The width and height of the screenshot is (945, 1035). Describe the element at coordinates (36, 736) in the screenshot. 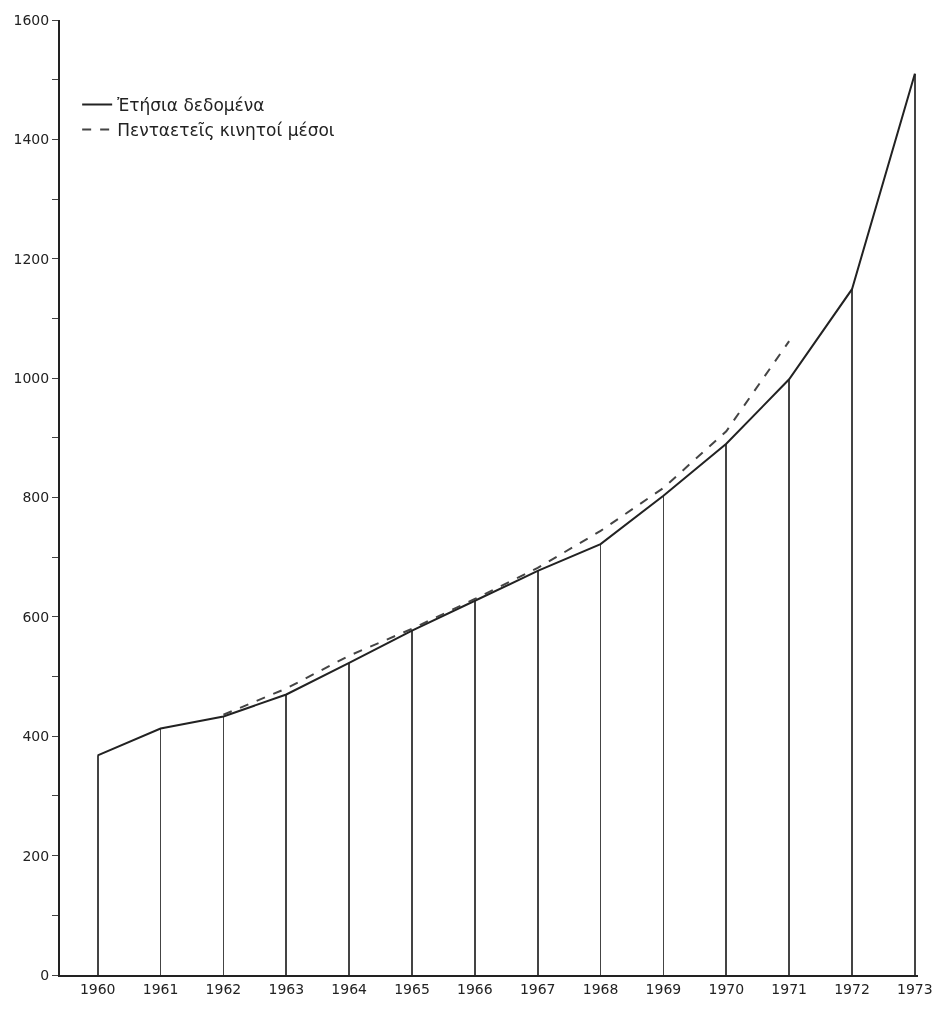

I see `y-tick-label: 400` at that location.